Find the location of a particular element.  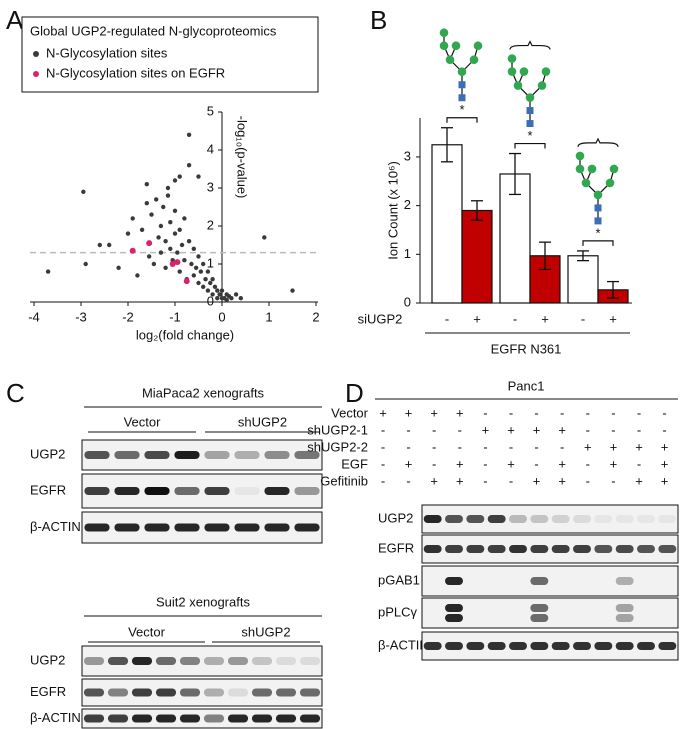

glycan-brace is located at coordinates (598, 142).